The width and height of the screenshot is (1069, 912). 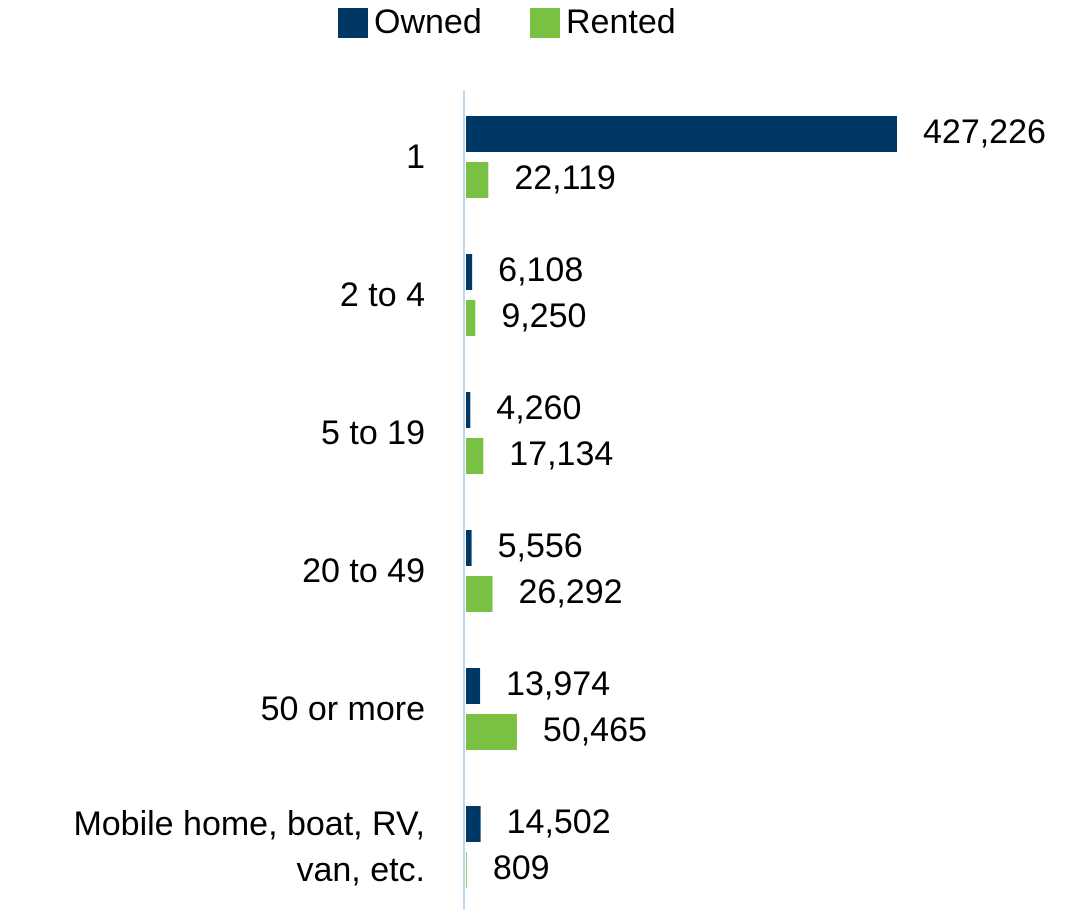 I want to click on category-label: 50 or more, so click(x=342, y=709).